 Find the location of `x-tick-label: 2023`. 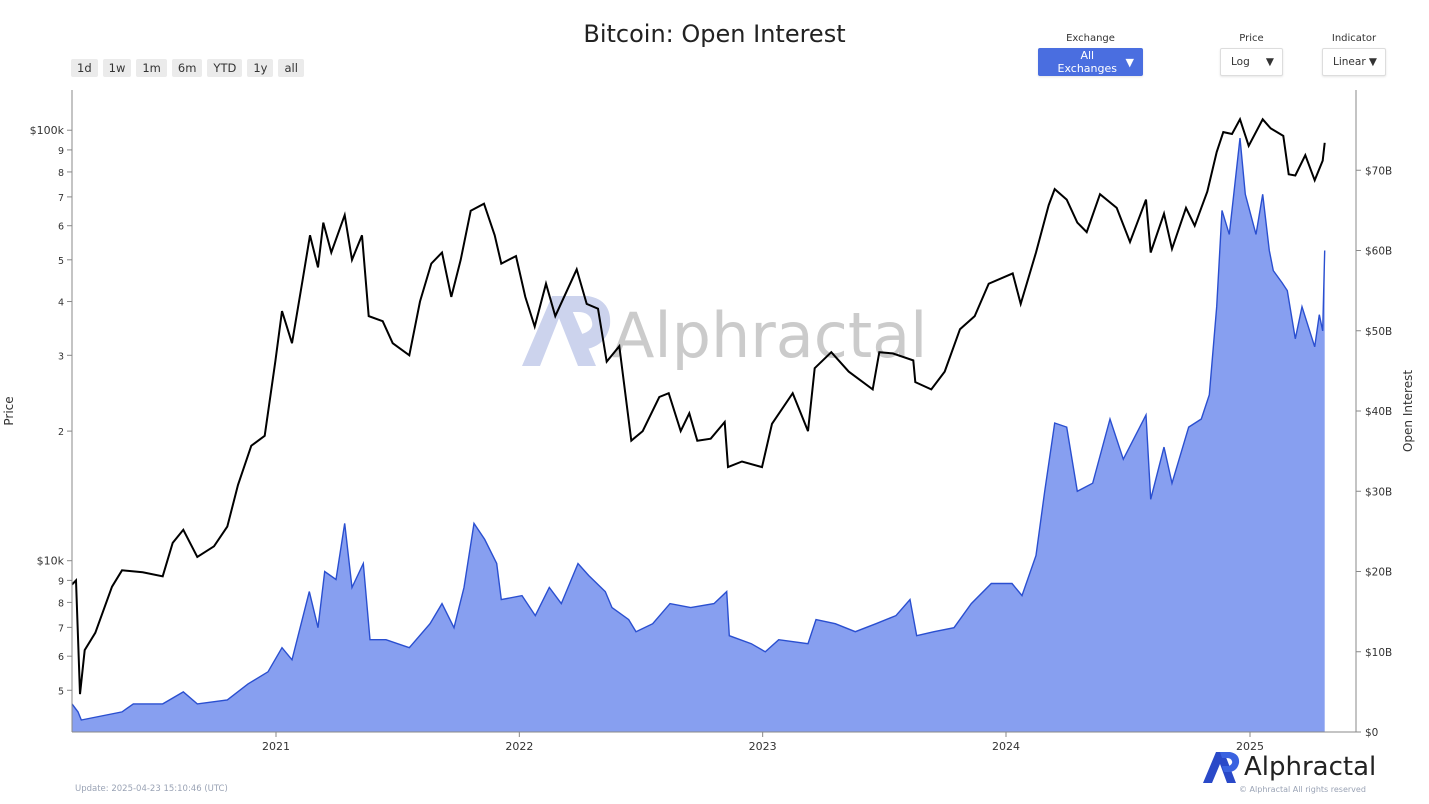

x-tick-label: 2023 is located at coordinates (763, 746).